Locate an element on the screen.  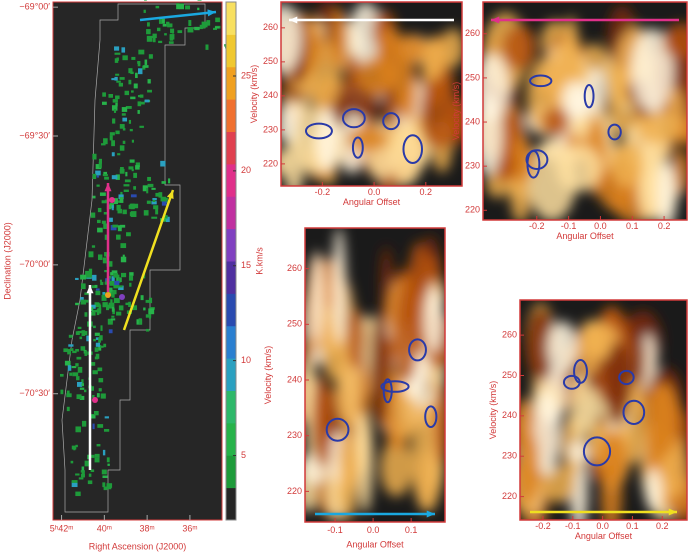
colorbar-tick-label: 5 is located at coordinates (243, 455).